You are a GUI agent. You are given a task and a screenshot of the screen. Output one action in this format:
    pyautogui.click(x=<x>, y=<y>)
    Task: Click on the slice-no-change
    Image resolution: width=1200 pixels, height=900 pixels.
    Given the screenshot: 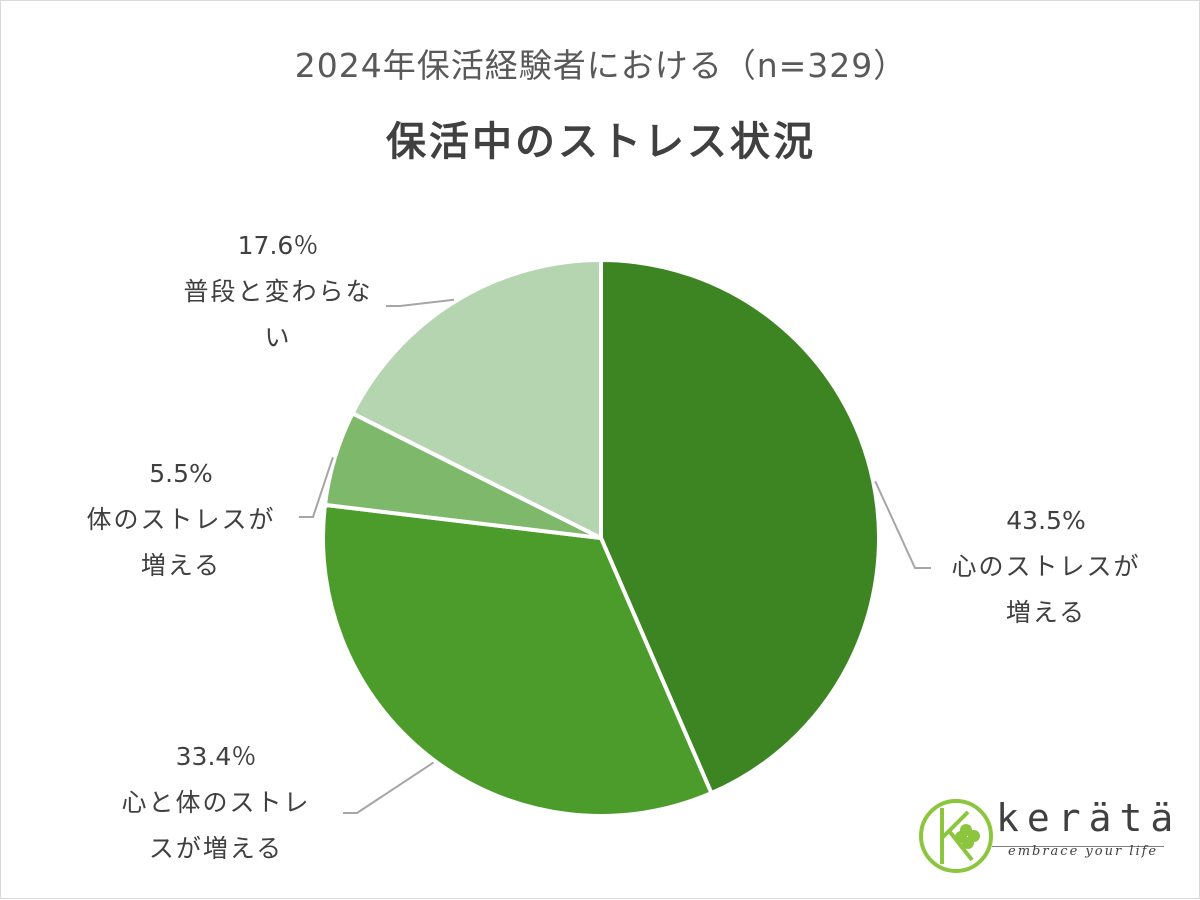 What is the action you would take?
    pyautogui.click(x=476, y=399)
    